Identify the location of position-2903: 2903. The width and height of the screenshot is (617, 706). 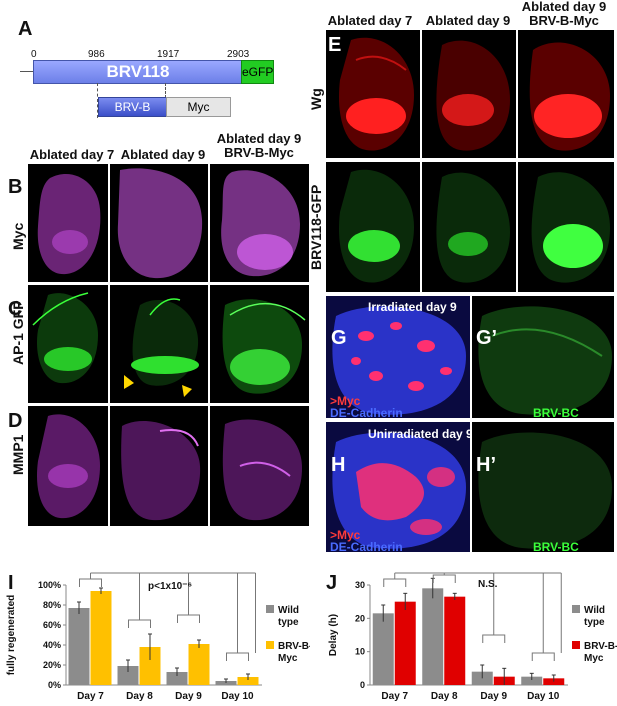
(238, 54).